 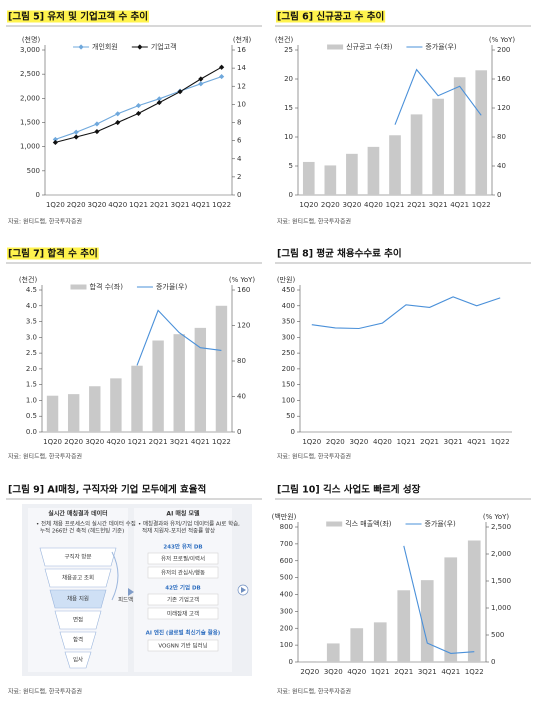 What do you see at coordinates (183, 633) in the screenshot?
I see `engine-header: AI 엔진 (글로벌 최신기술 활용)` at bounding box center [183, 633].